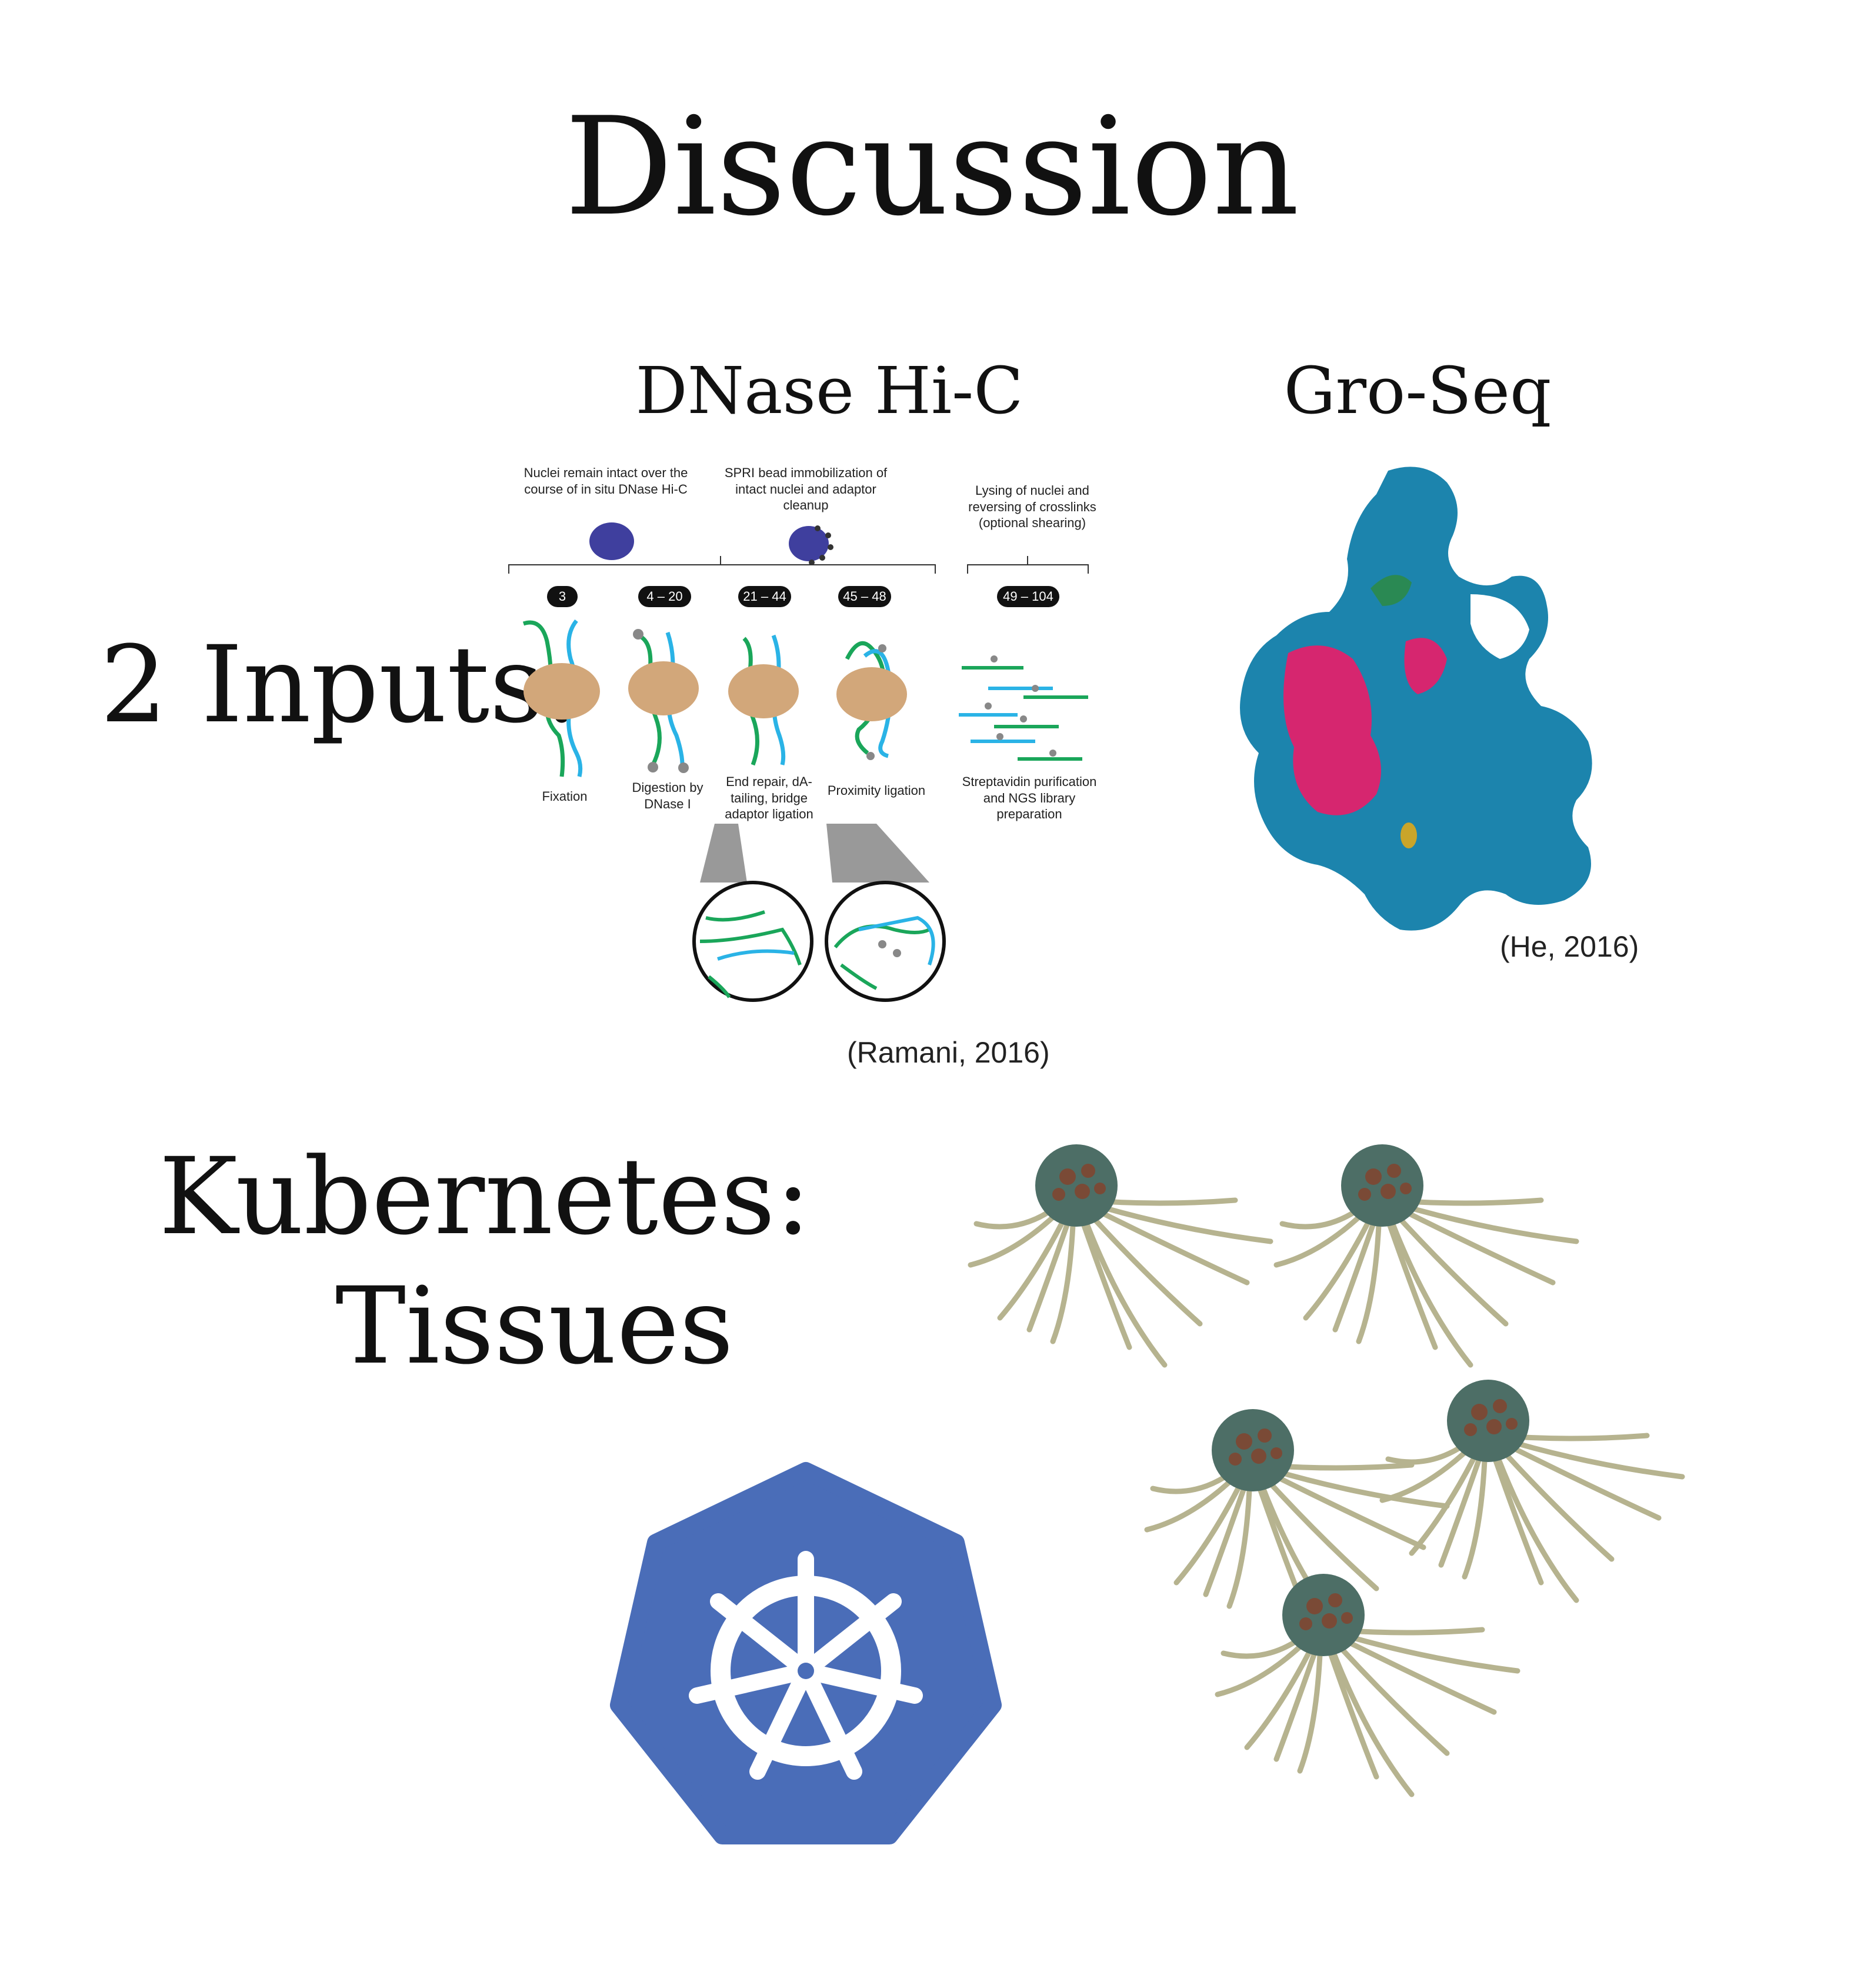 The width and height of the screenshot is (1864, 1988). I want to click on groseq-heading: Gro-Seq, so click(1417, 390).